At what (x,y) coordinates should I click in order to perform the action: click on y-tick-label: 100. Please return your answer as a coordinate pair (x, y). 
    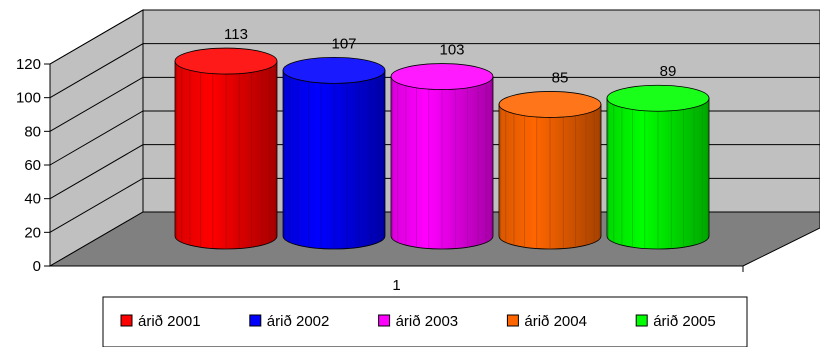
    Looking at the image, I should click on (28, 98).